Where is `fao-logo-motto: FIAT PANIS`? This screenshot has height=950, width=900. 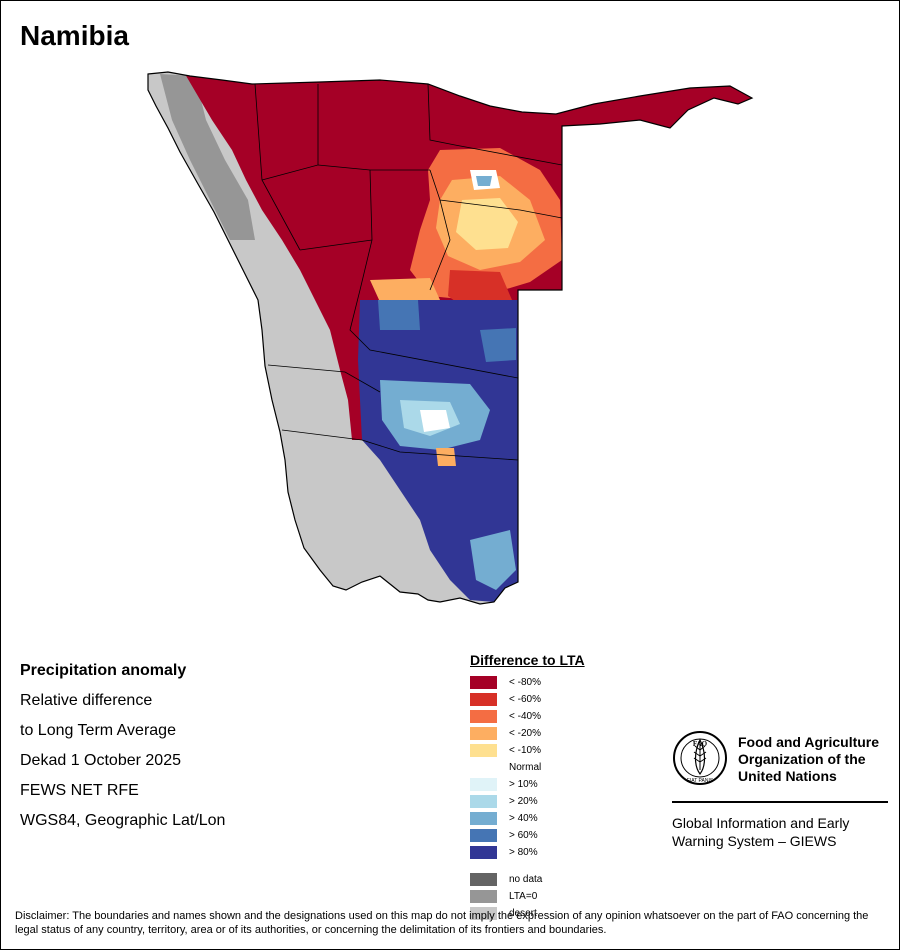
fao-logo-motto: FIAT PANIS is located at coordinates (700, 781).